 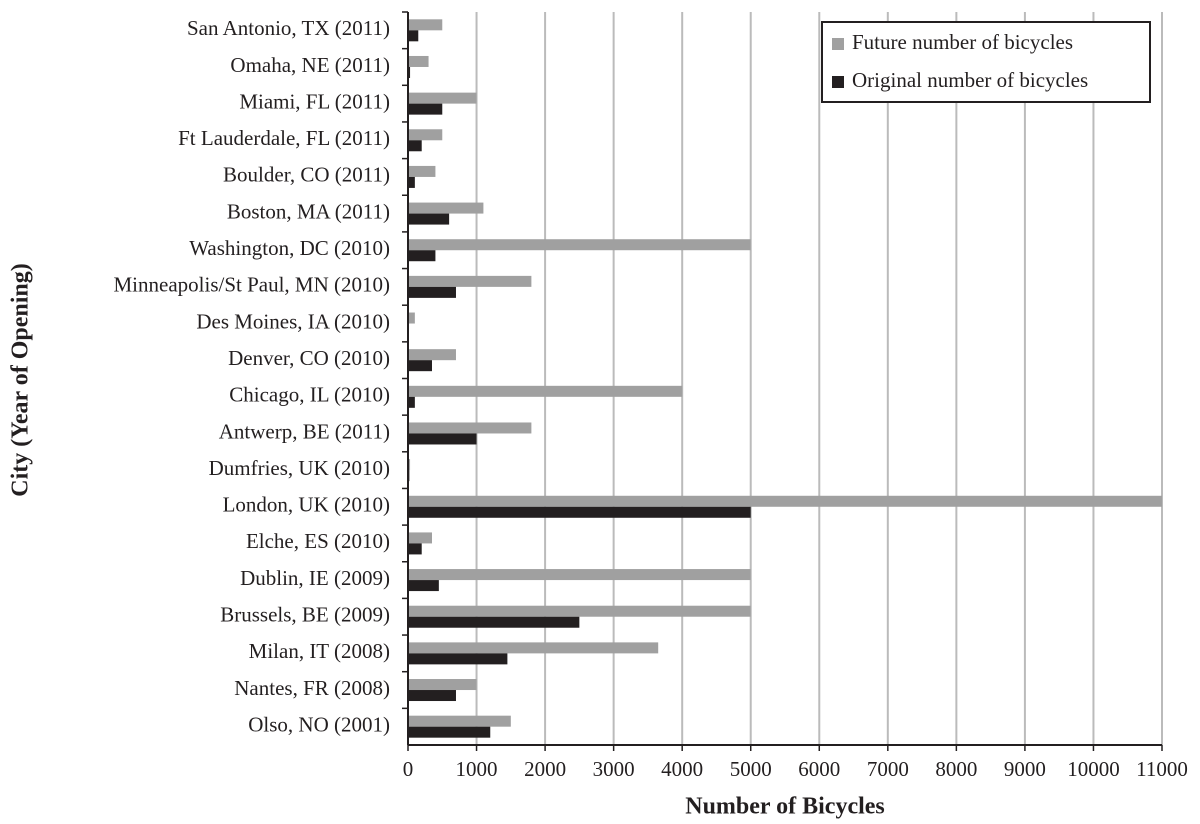 What do you see at coordinates (299, 468) in the screenshot?
I see `y-tick-label: Dumfries, UK (2010)` at bounding box center [299, 468].